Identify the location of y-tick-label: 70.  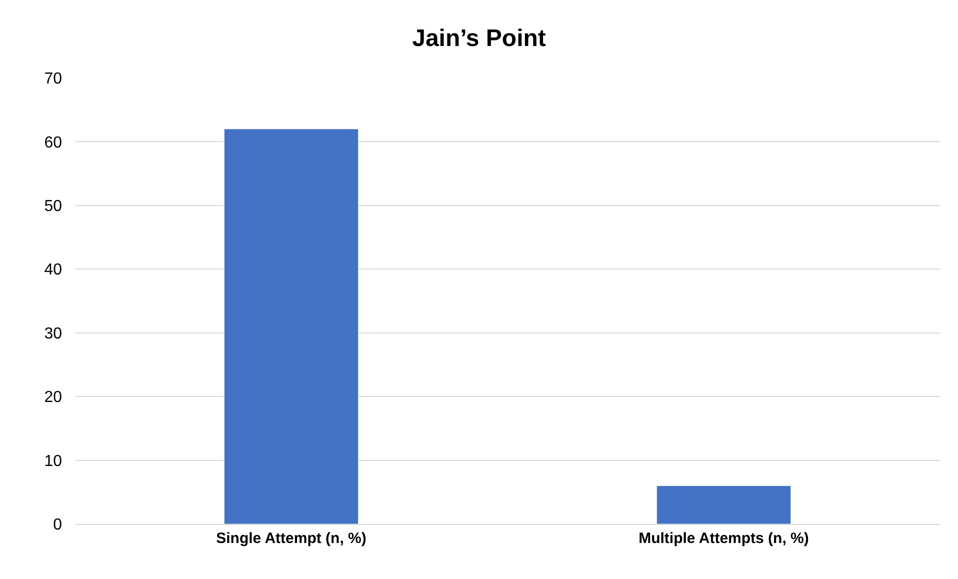
(53, 79).